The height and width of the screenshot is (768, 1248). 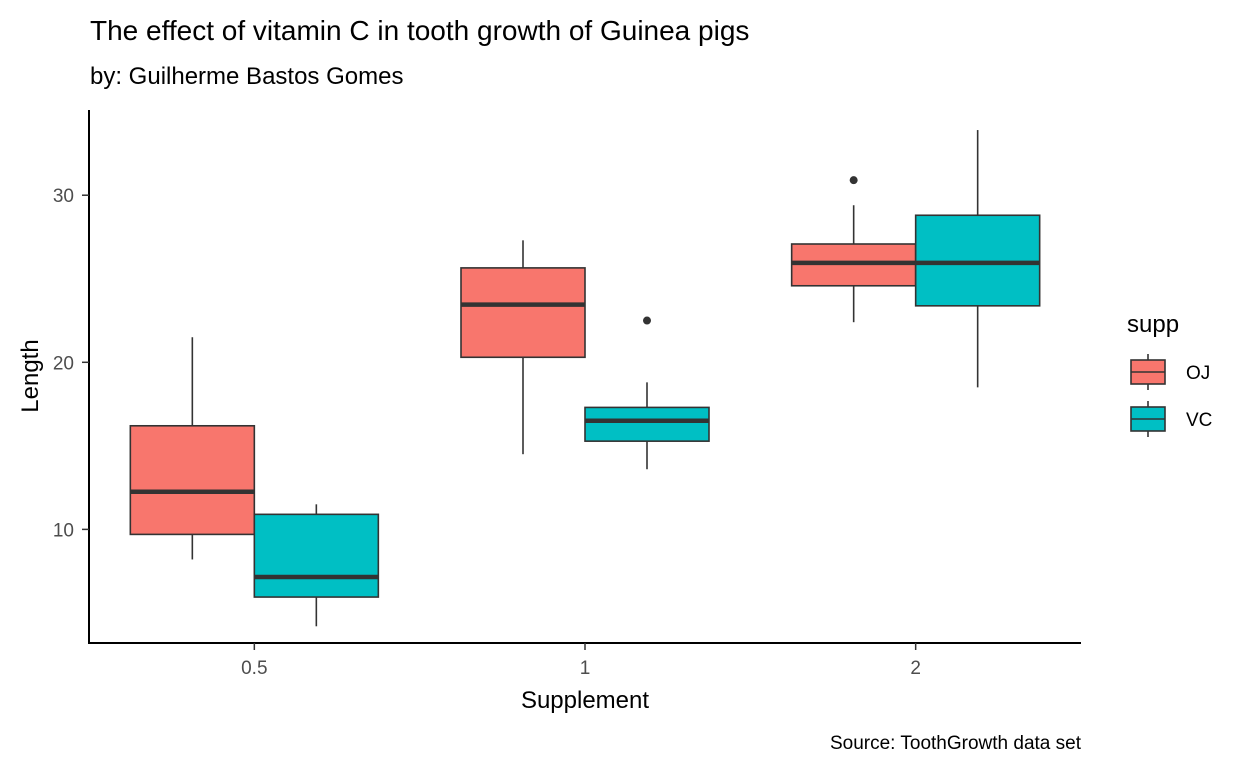 What do you see at coordinates (63, 363) in the screenshot?
I see `y-tick-label: 20` at bounding box center [63, 363].